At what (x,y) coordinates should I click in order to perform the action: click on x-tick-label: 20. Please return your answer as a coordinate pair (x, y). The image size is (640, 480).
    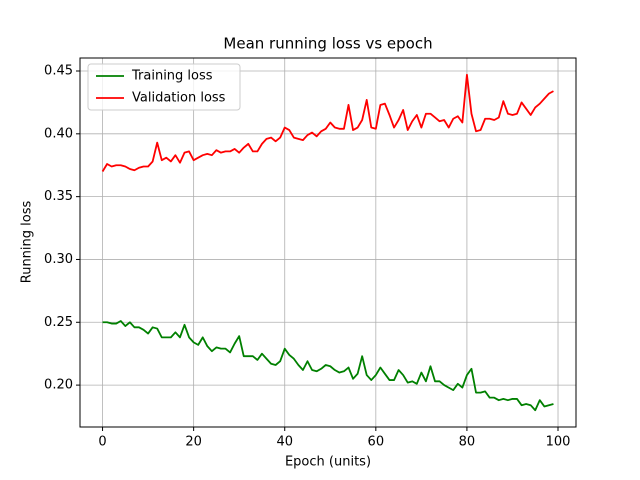
    Looking at the image, I should click on (193, 442).